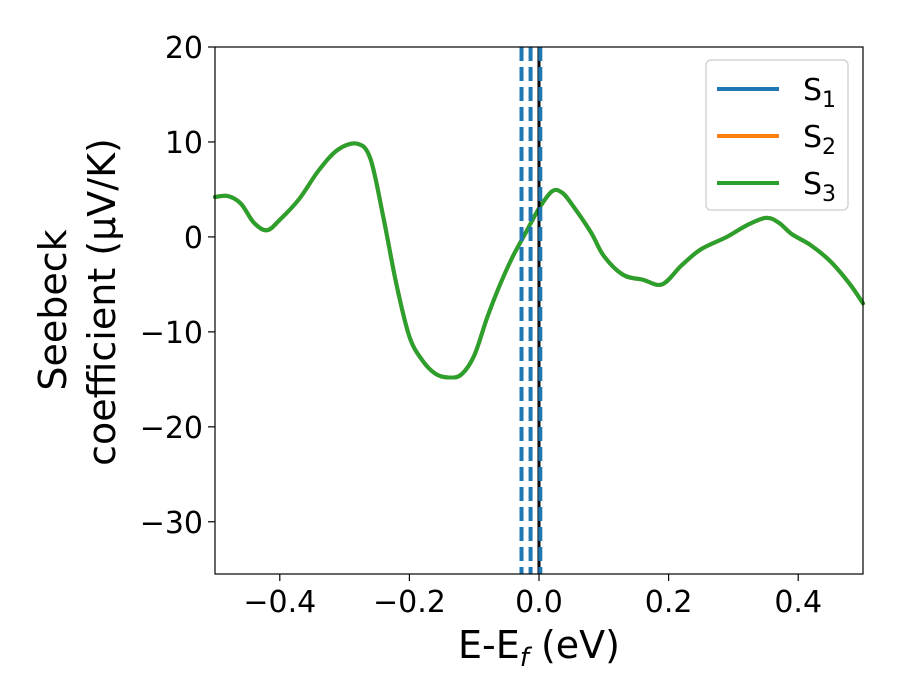 This screenshot has height=700, width=900. What do you see at coordinates (777, 135) in the screenshot?
I see `legend: S1 S2 S3` at bounding box center [777, 135].